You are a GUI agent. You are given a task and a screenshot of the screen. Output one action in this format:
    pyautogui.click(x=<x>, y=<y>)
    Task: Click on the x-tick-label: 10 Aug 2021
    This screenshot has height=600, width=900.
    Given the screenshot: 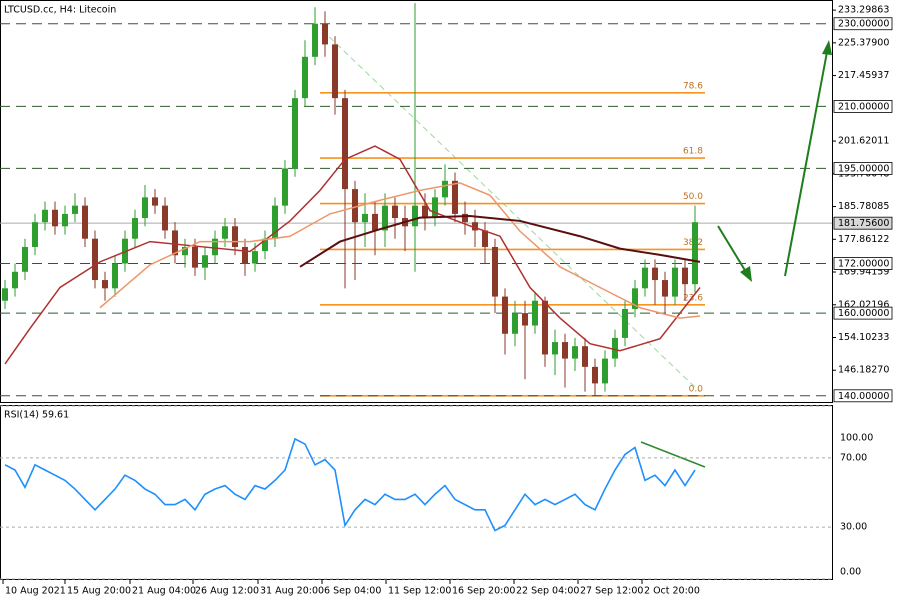 What is the action you would take?
    pyautogui.click(x=35, y=591)
    